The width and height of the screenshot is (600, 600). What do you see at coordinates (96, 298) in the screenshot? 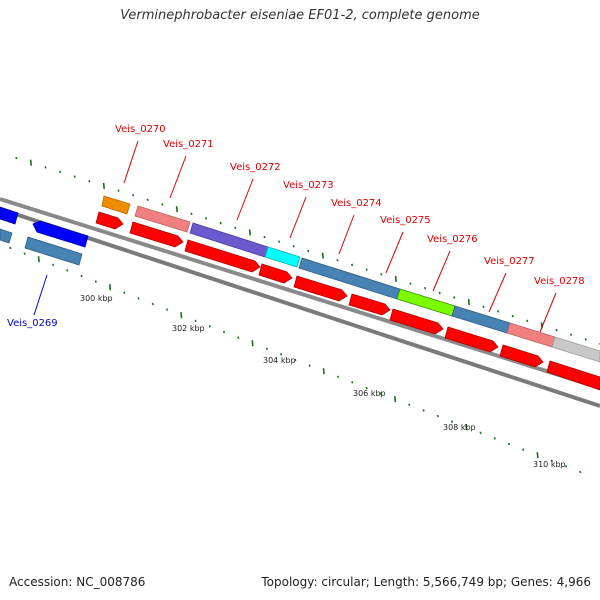
I see `scale-label: 300 kbp` at bounding box center [96, 298].